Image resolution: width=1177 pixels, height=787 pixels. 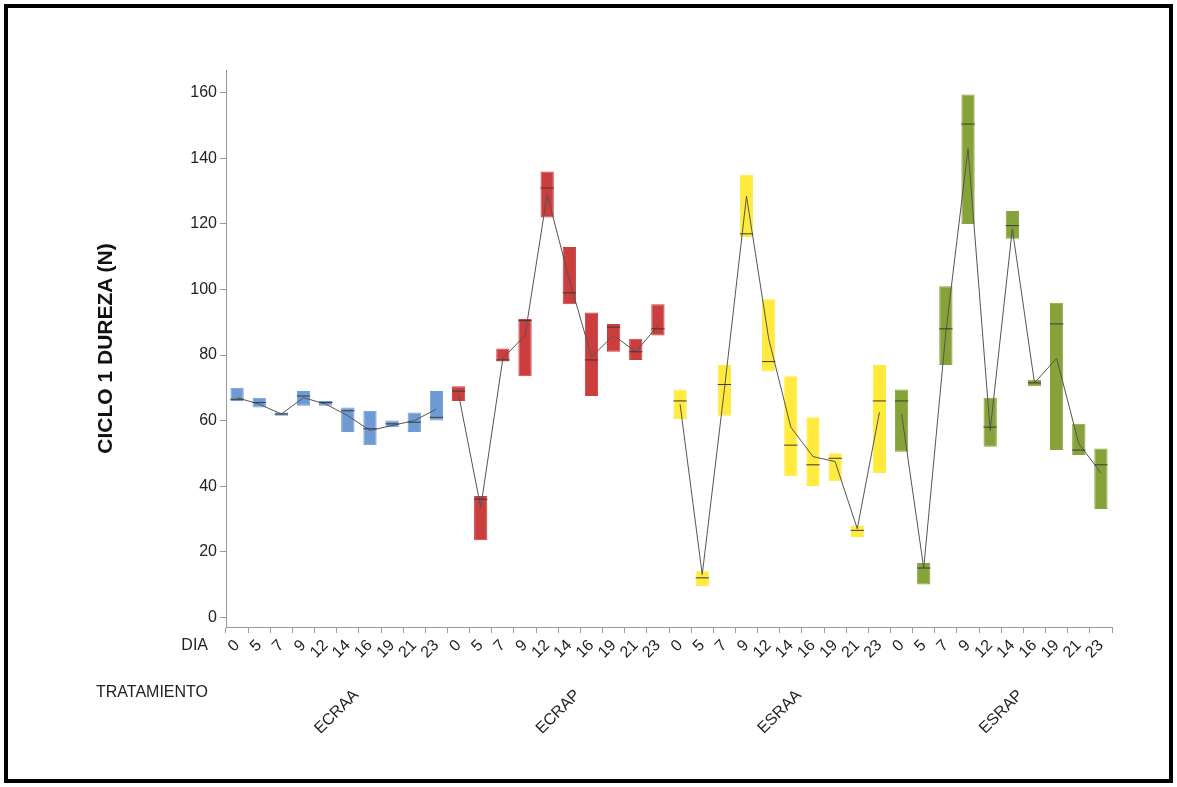 I want to click on y-tick-label: 140, so click(x=204, y=157).